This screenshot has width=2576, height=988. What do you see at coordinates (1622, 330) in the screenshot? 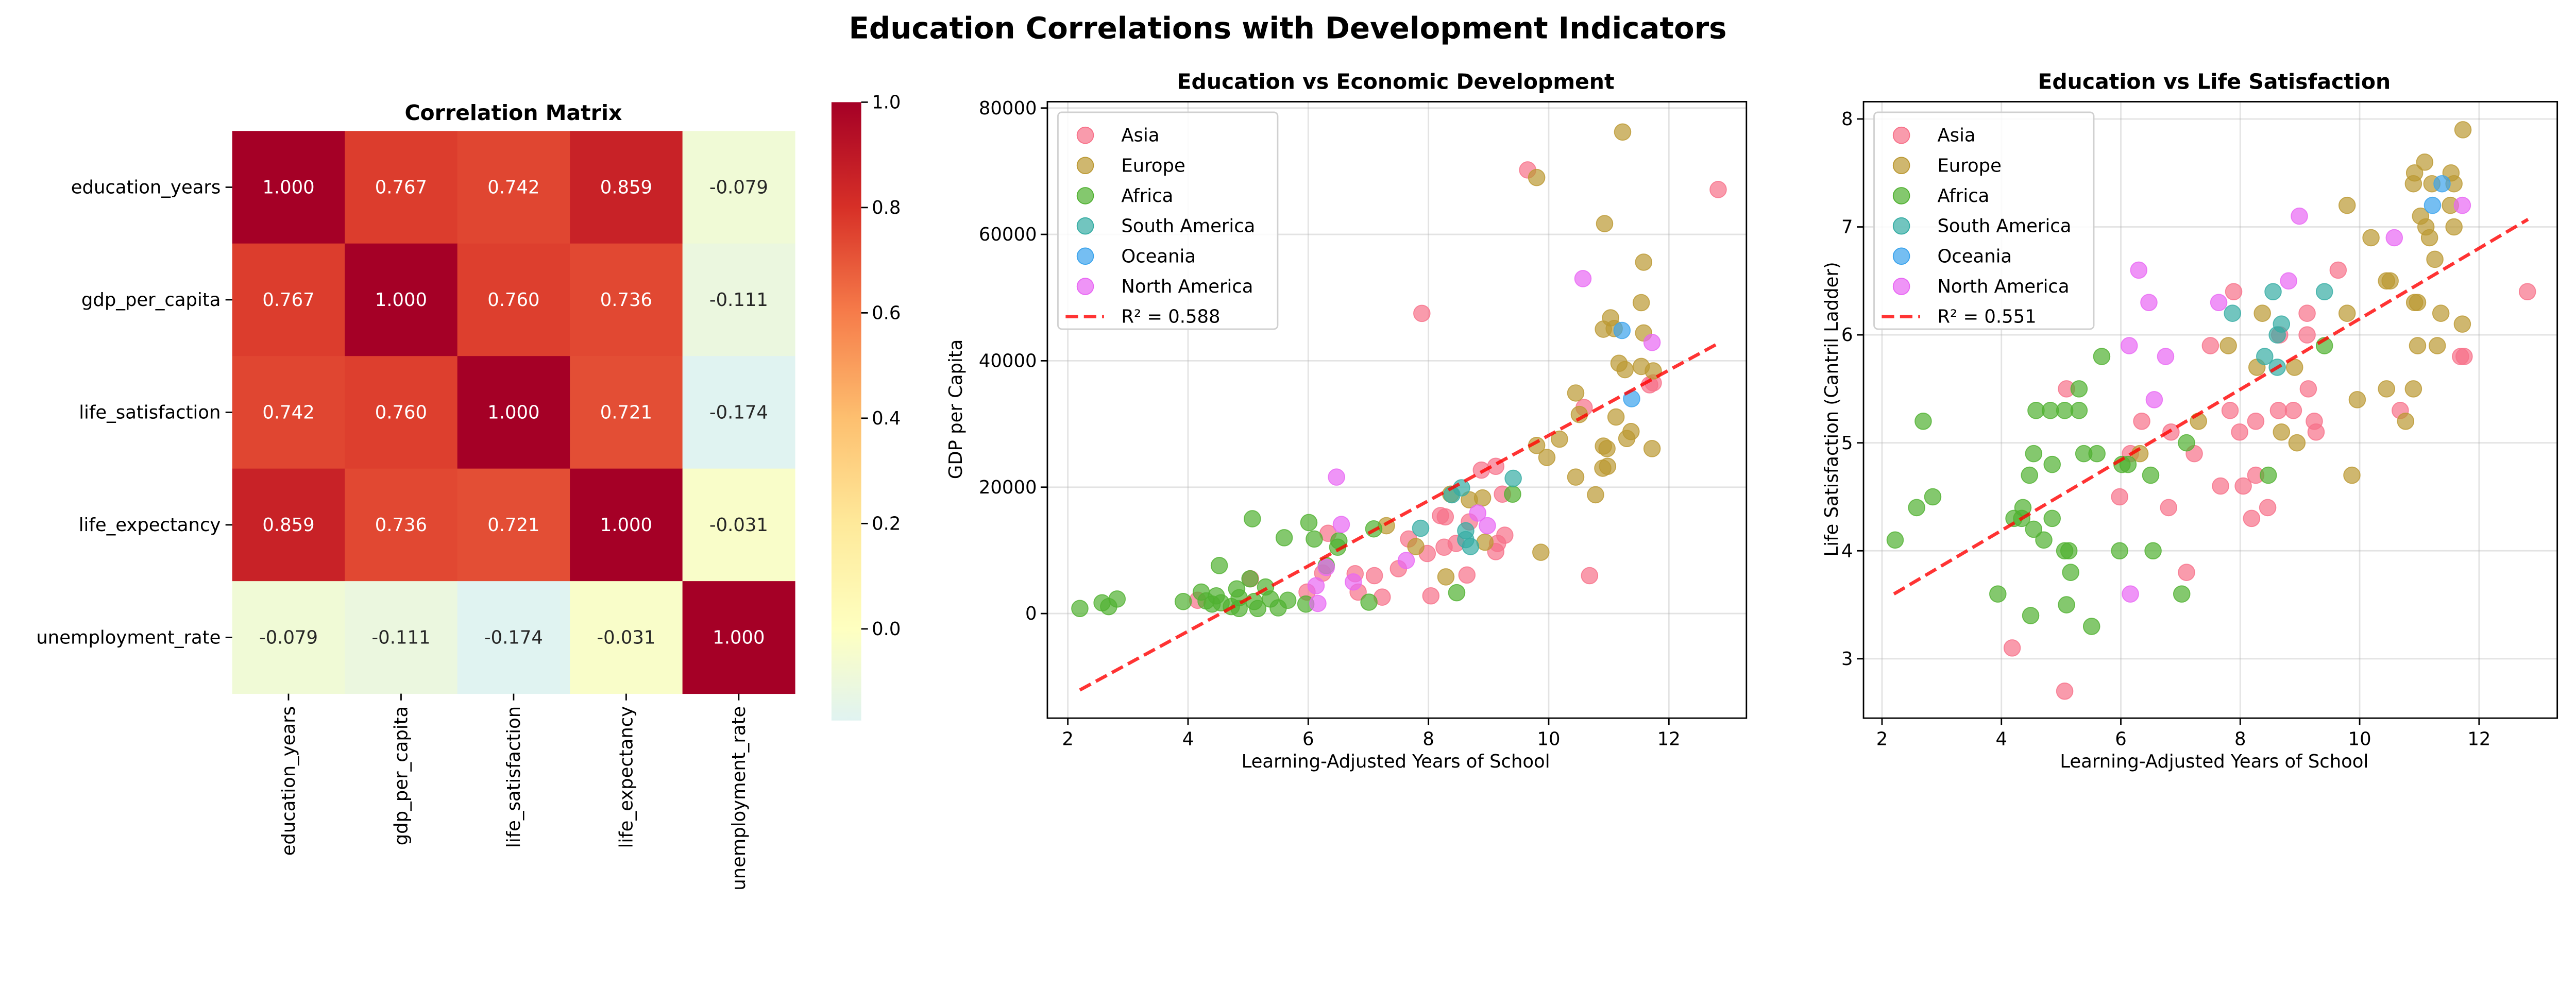
I see `data-point-oceania` at bounding box center [1622, 330].